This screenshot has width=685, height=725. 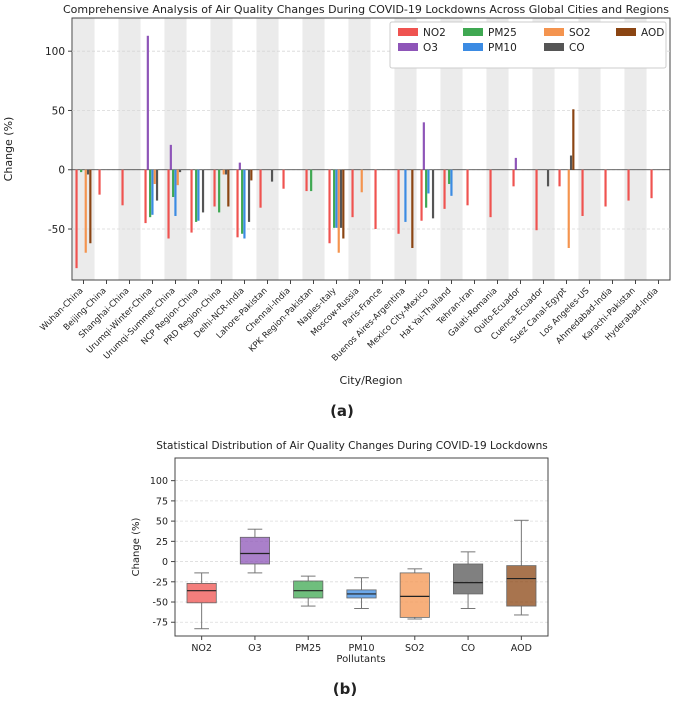 I want to click on chart-a-xlabel: City/Region, so click(x=371, y=380).